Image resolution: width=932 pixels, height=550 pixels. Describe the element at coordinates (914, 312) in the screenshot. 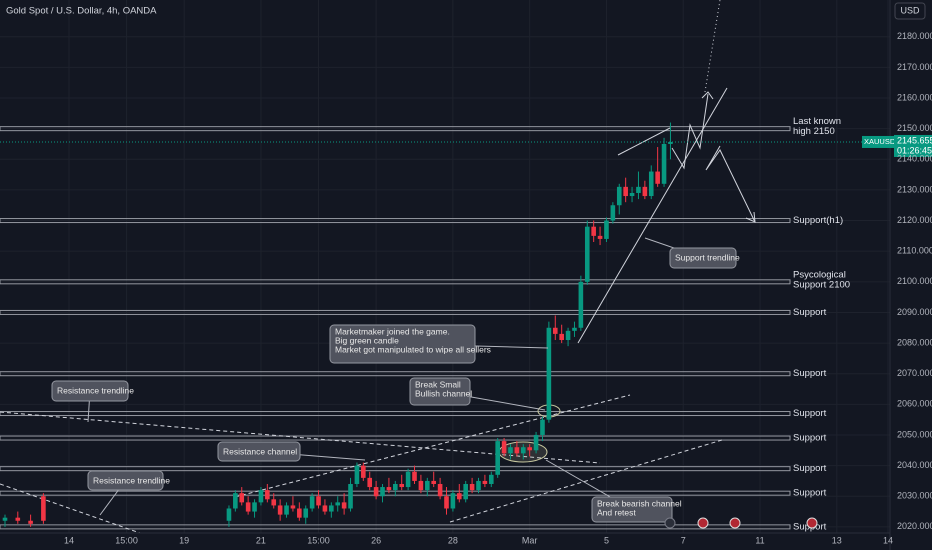

I see `y-tick-label: 2090.000` at that location.